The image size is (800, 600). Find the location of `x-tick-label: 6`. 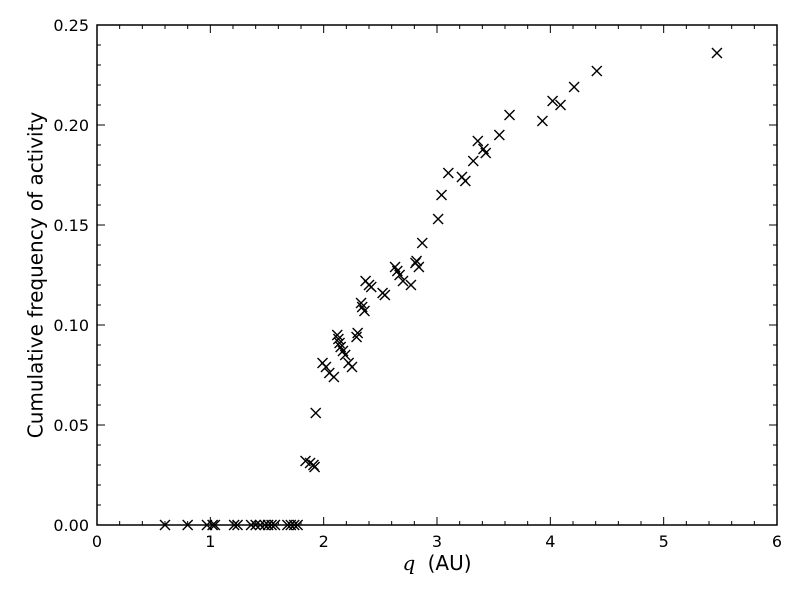

x-tick-label: 6 is located at coordinates (777, 541).